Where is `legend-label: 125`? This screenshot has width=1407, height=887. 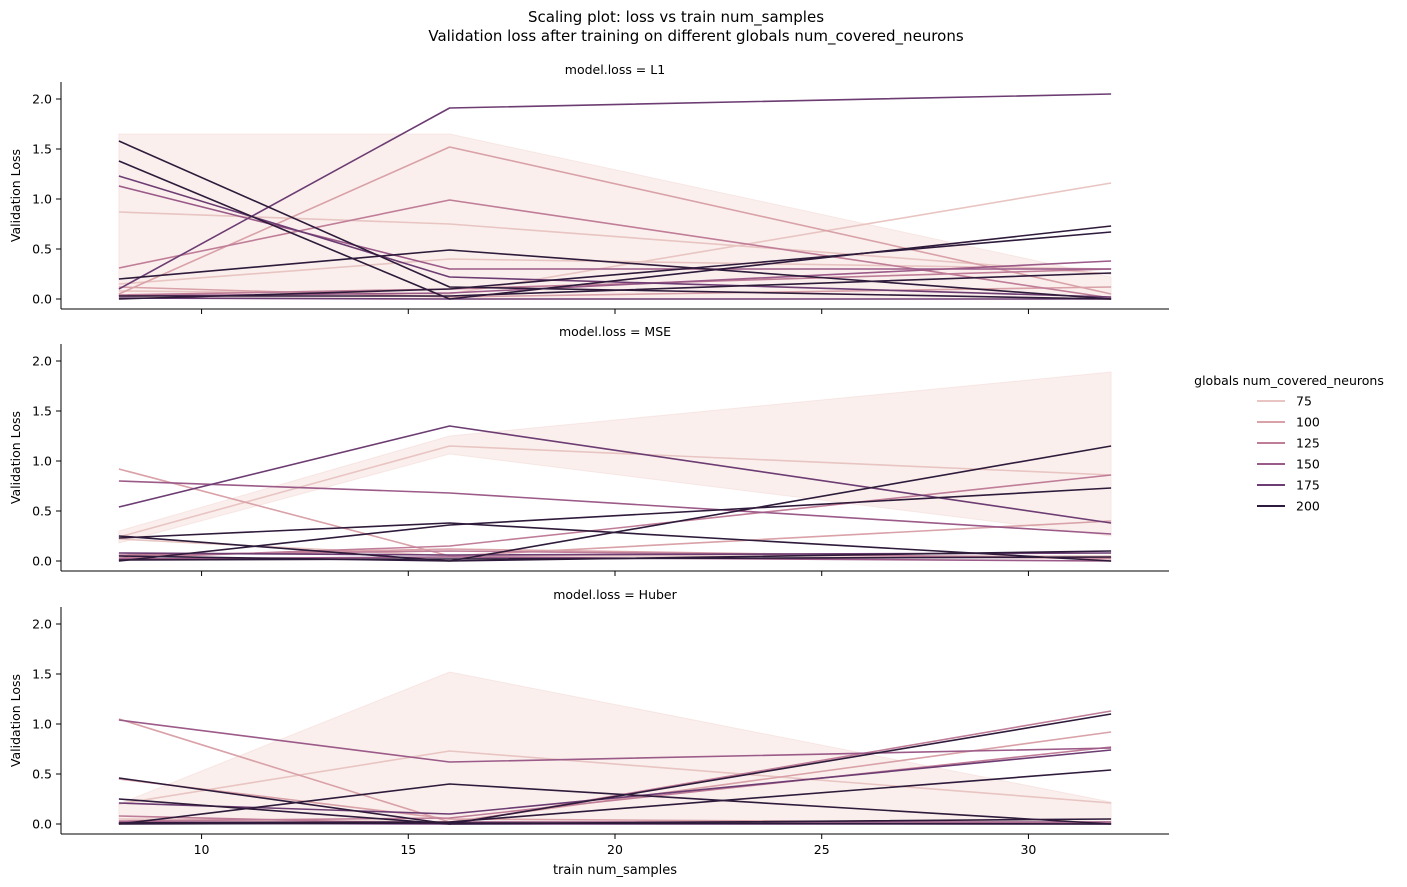 legend-label: 125 is located at coordinates (1308, 443).